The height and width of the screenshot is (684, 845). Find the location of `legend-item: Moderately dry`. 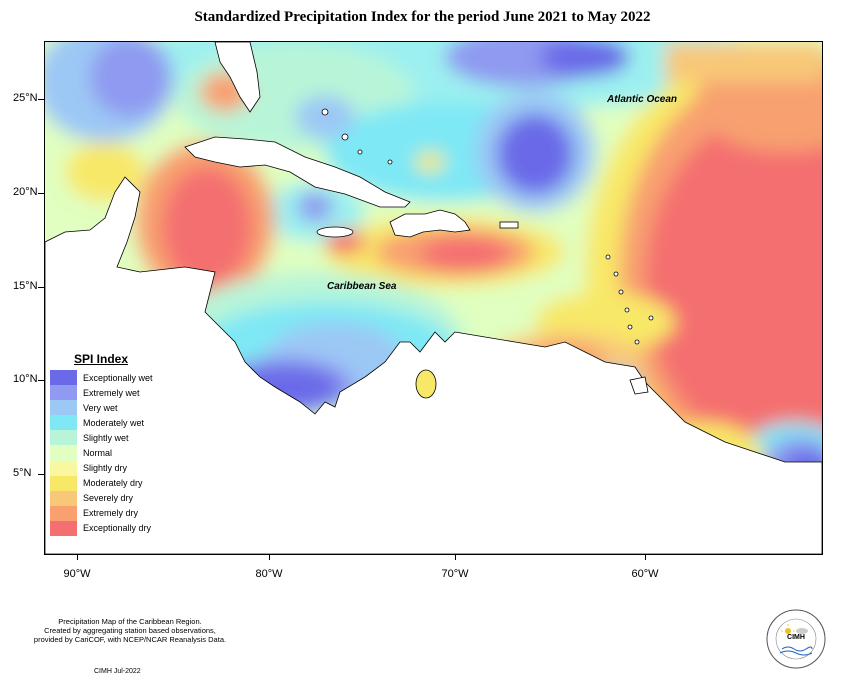

legend-item: Moderately dry is located at coordinates (105, 483).